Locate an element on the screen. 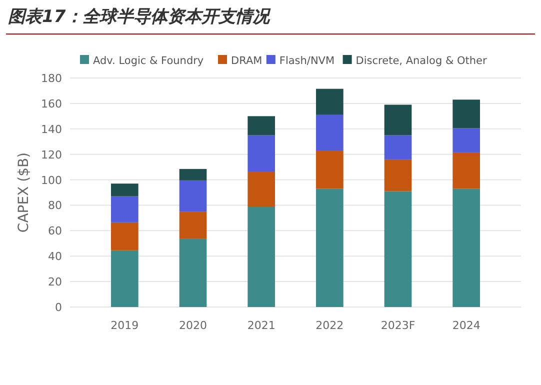 The width and height of the screenshot is (541, 385). x-tick-label: 2022 is located at coordinates (330, 325).